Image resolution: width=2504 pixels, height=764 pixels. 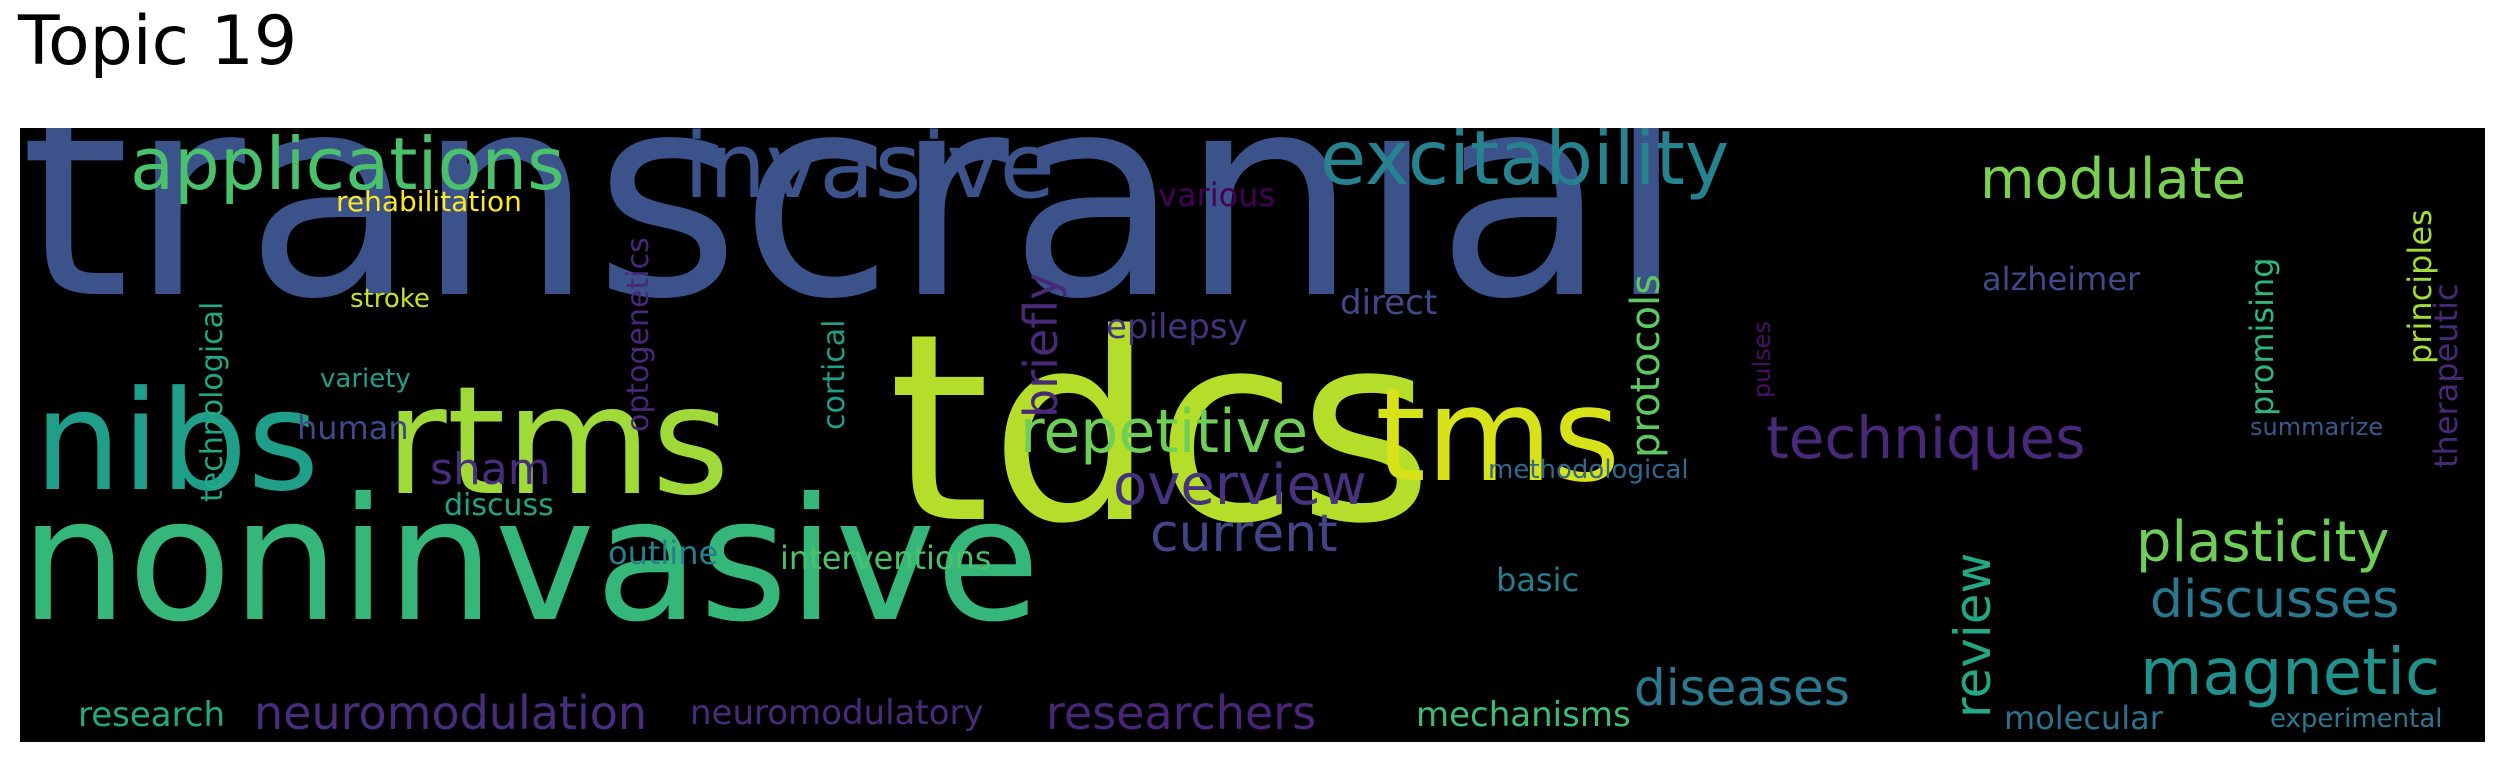 I want to click on word-variety: variety, so click(x=365, y=379).